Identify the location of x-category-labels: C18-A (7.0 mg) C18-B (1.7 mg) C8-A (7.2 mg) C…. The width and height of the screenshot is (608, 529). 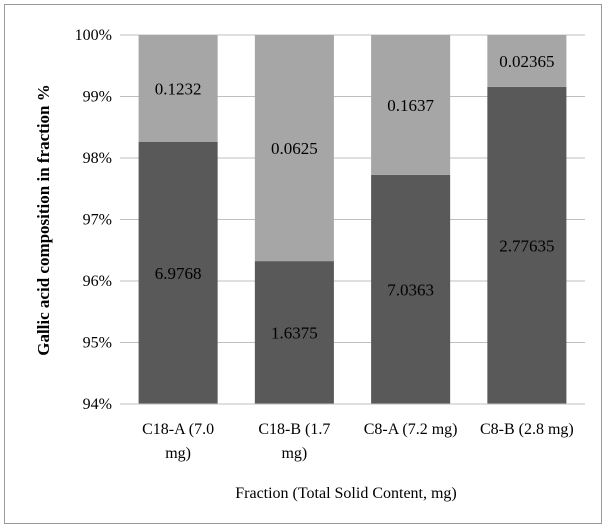
(358, 441).